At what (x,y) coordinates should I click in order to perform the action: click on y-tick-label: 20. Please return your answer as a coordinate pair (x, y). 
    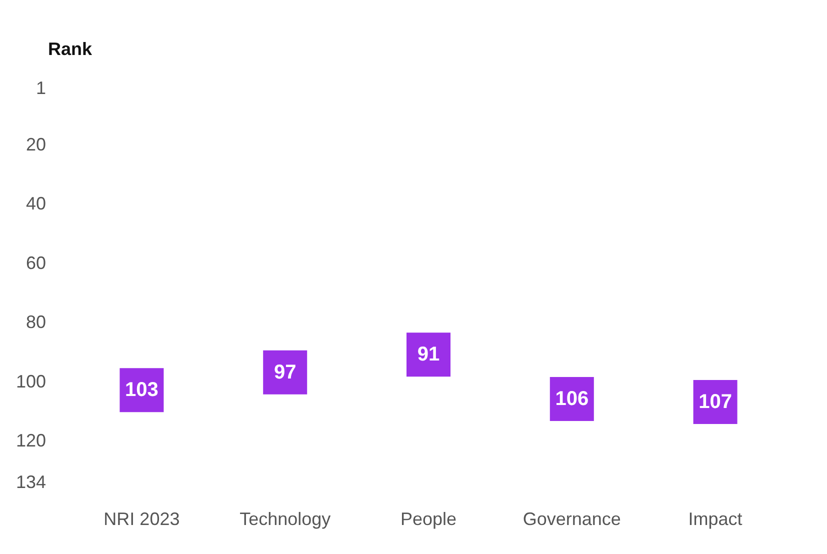
    Looking at the image, I should click on (36, 144).